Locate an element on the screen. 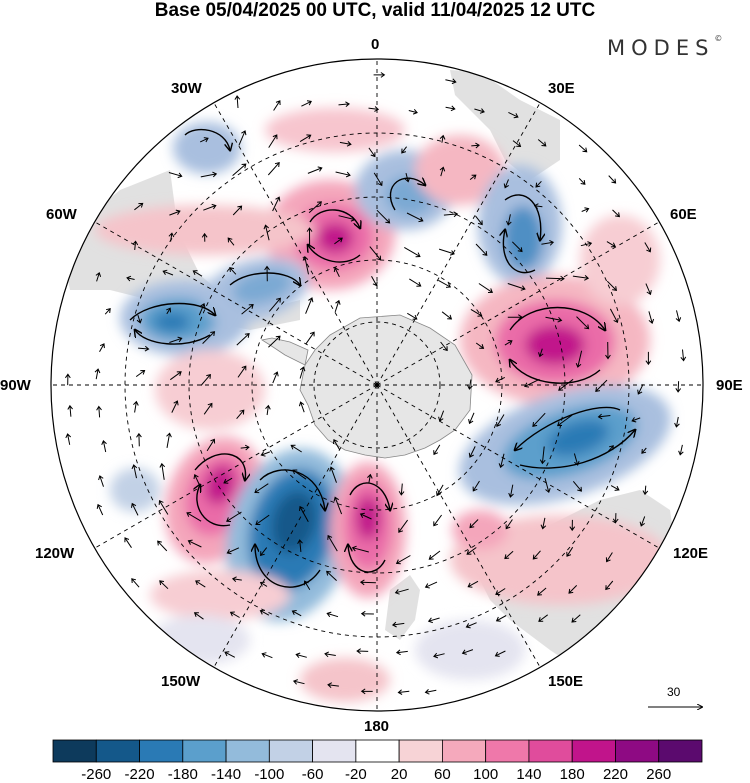  anomaly-blue-small-120w is located at coordinates (135, 490).